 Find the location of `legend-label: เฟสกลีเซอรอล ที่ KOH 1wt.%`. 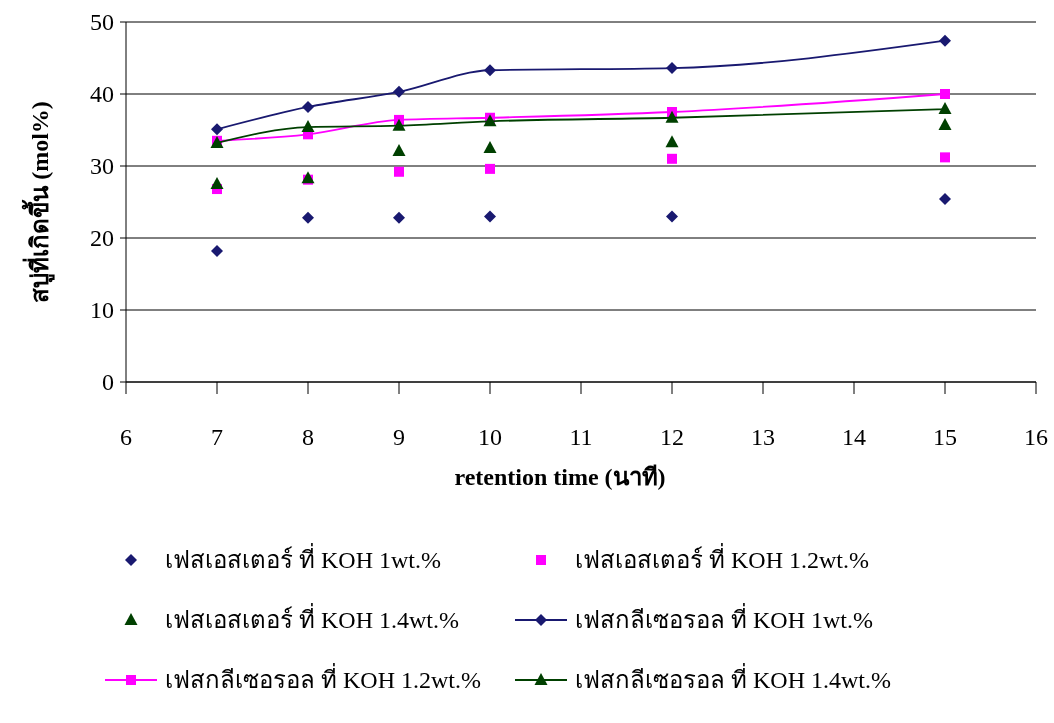

legend-label: เฟสกลีเซอรอล ที่ KOH 1wt.% is located at coordinates (724, 618).